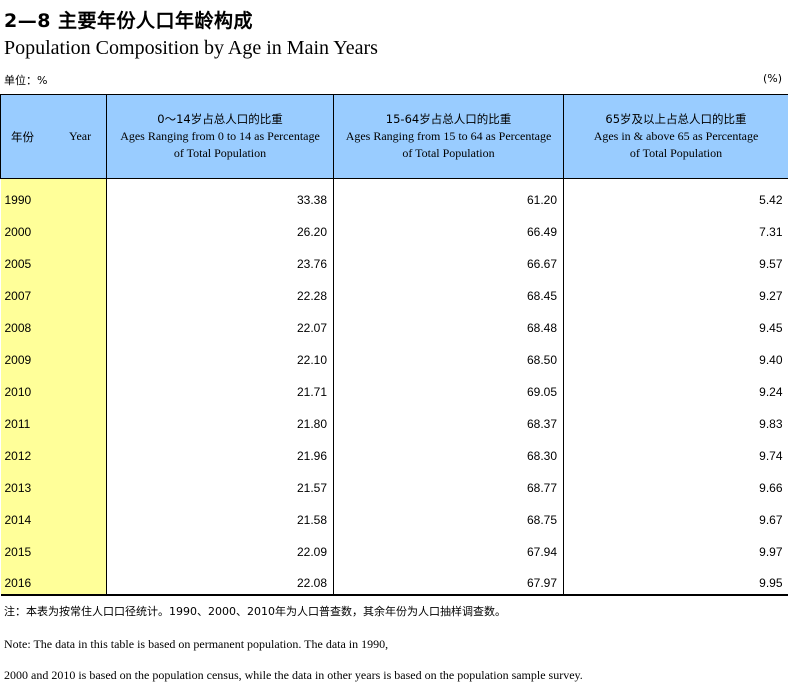  What do you see at coordinates (448, 418) in the screenshot?
I see `age-15-64-cell: 68.37` at bounding box center [448, 418].